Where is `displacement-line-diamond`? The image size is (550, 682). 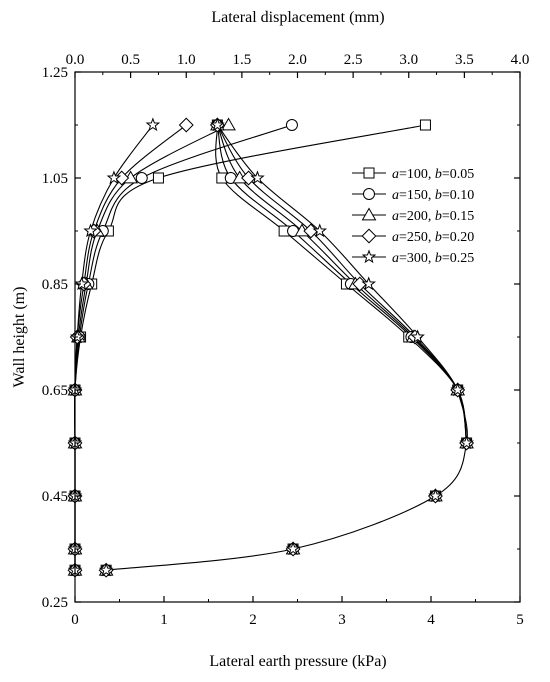
displacement-line-diamond is located at coordinates (130, 347).